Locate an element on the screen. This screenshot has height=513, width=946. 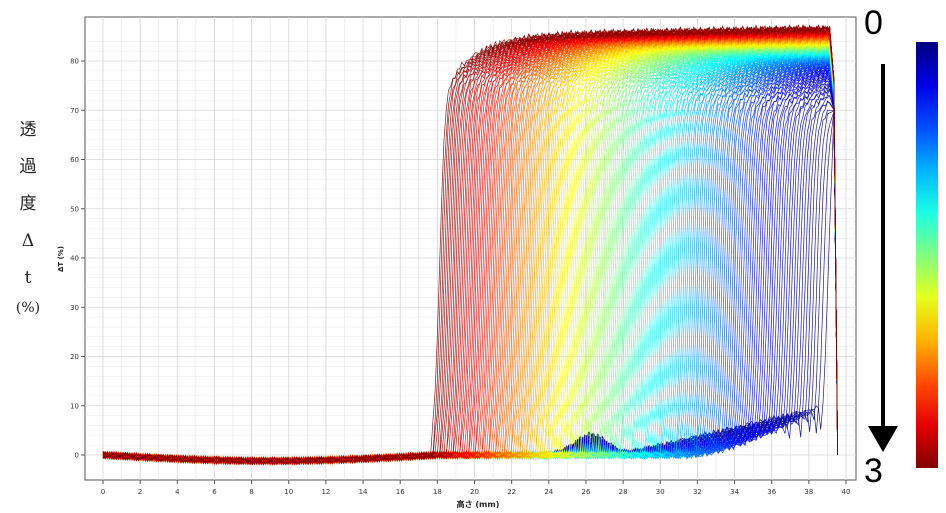
colorbar-rect is located at coordinates (927, 255).